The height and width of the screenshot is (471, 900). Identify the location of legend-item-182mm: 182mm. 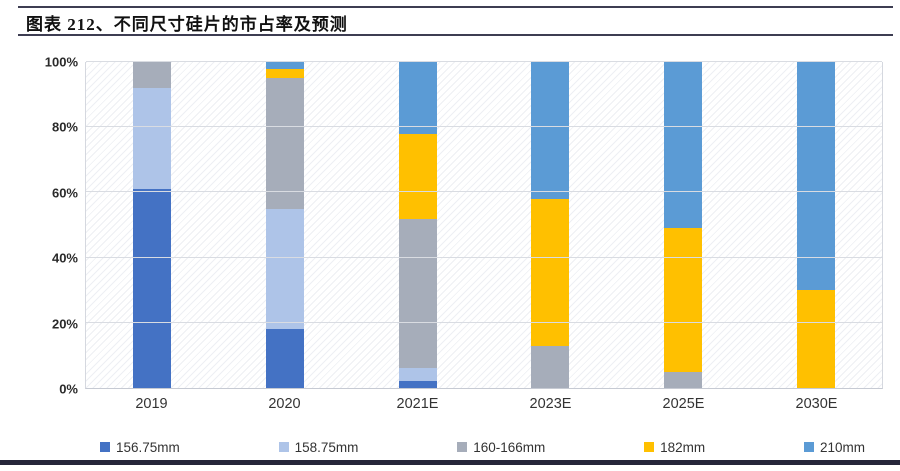
(674, 447).